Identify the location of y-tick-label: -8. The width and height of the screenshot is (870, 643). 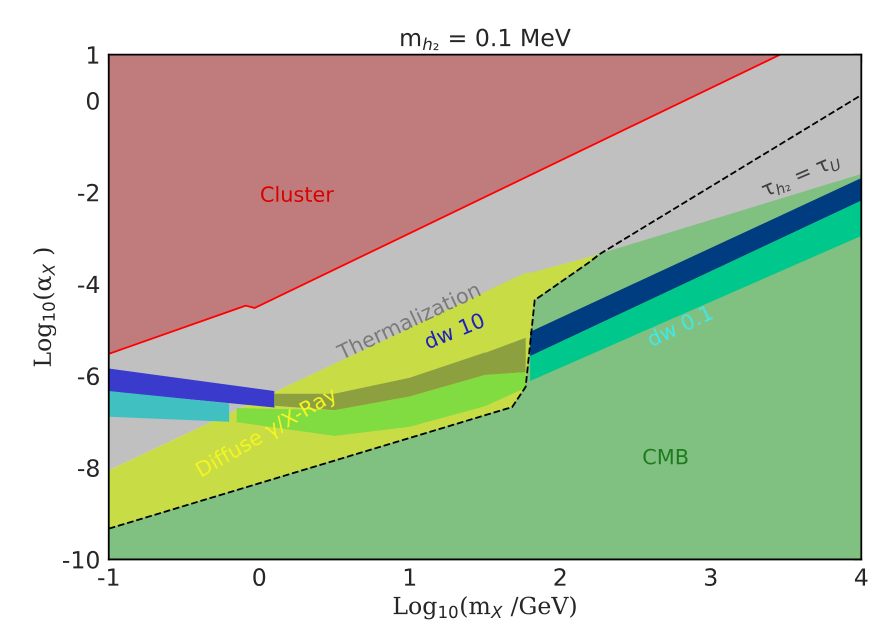
(88, 468).